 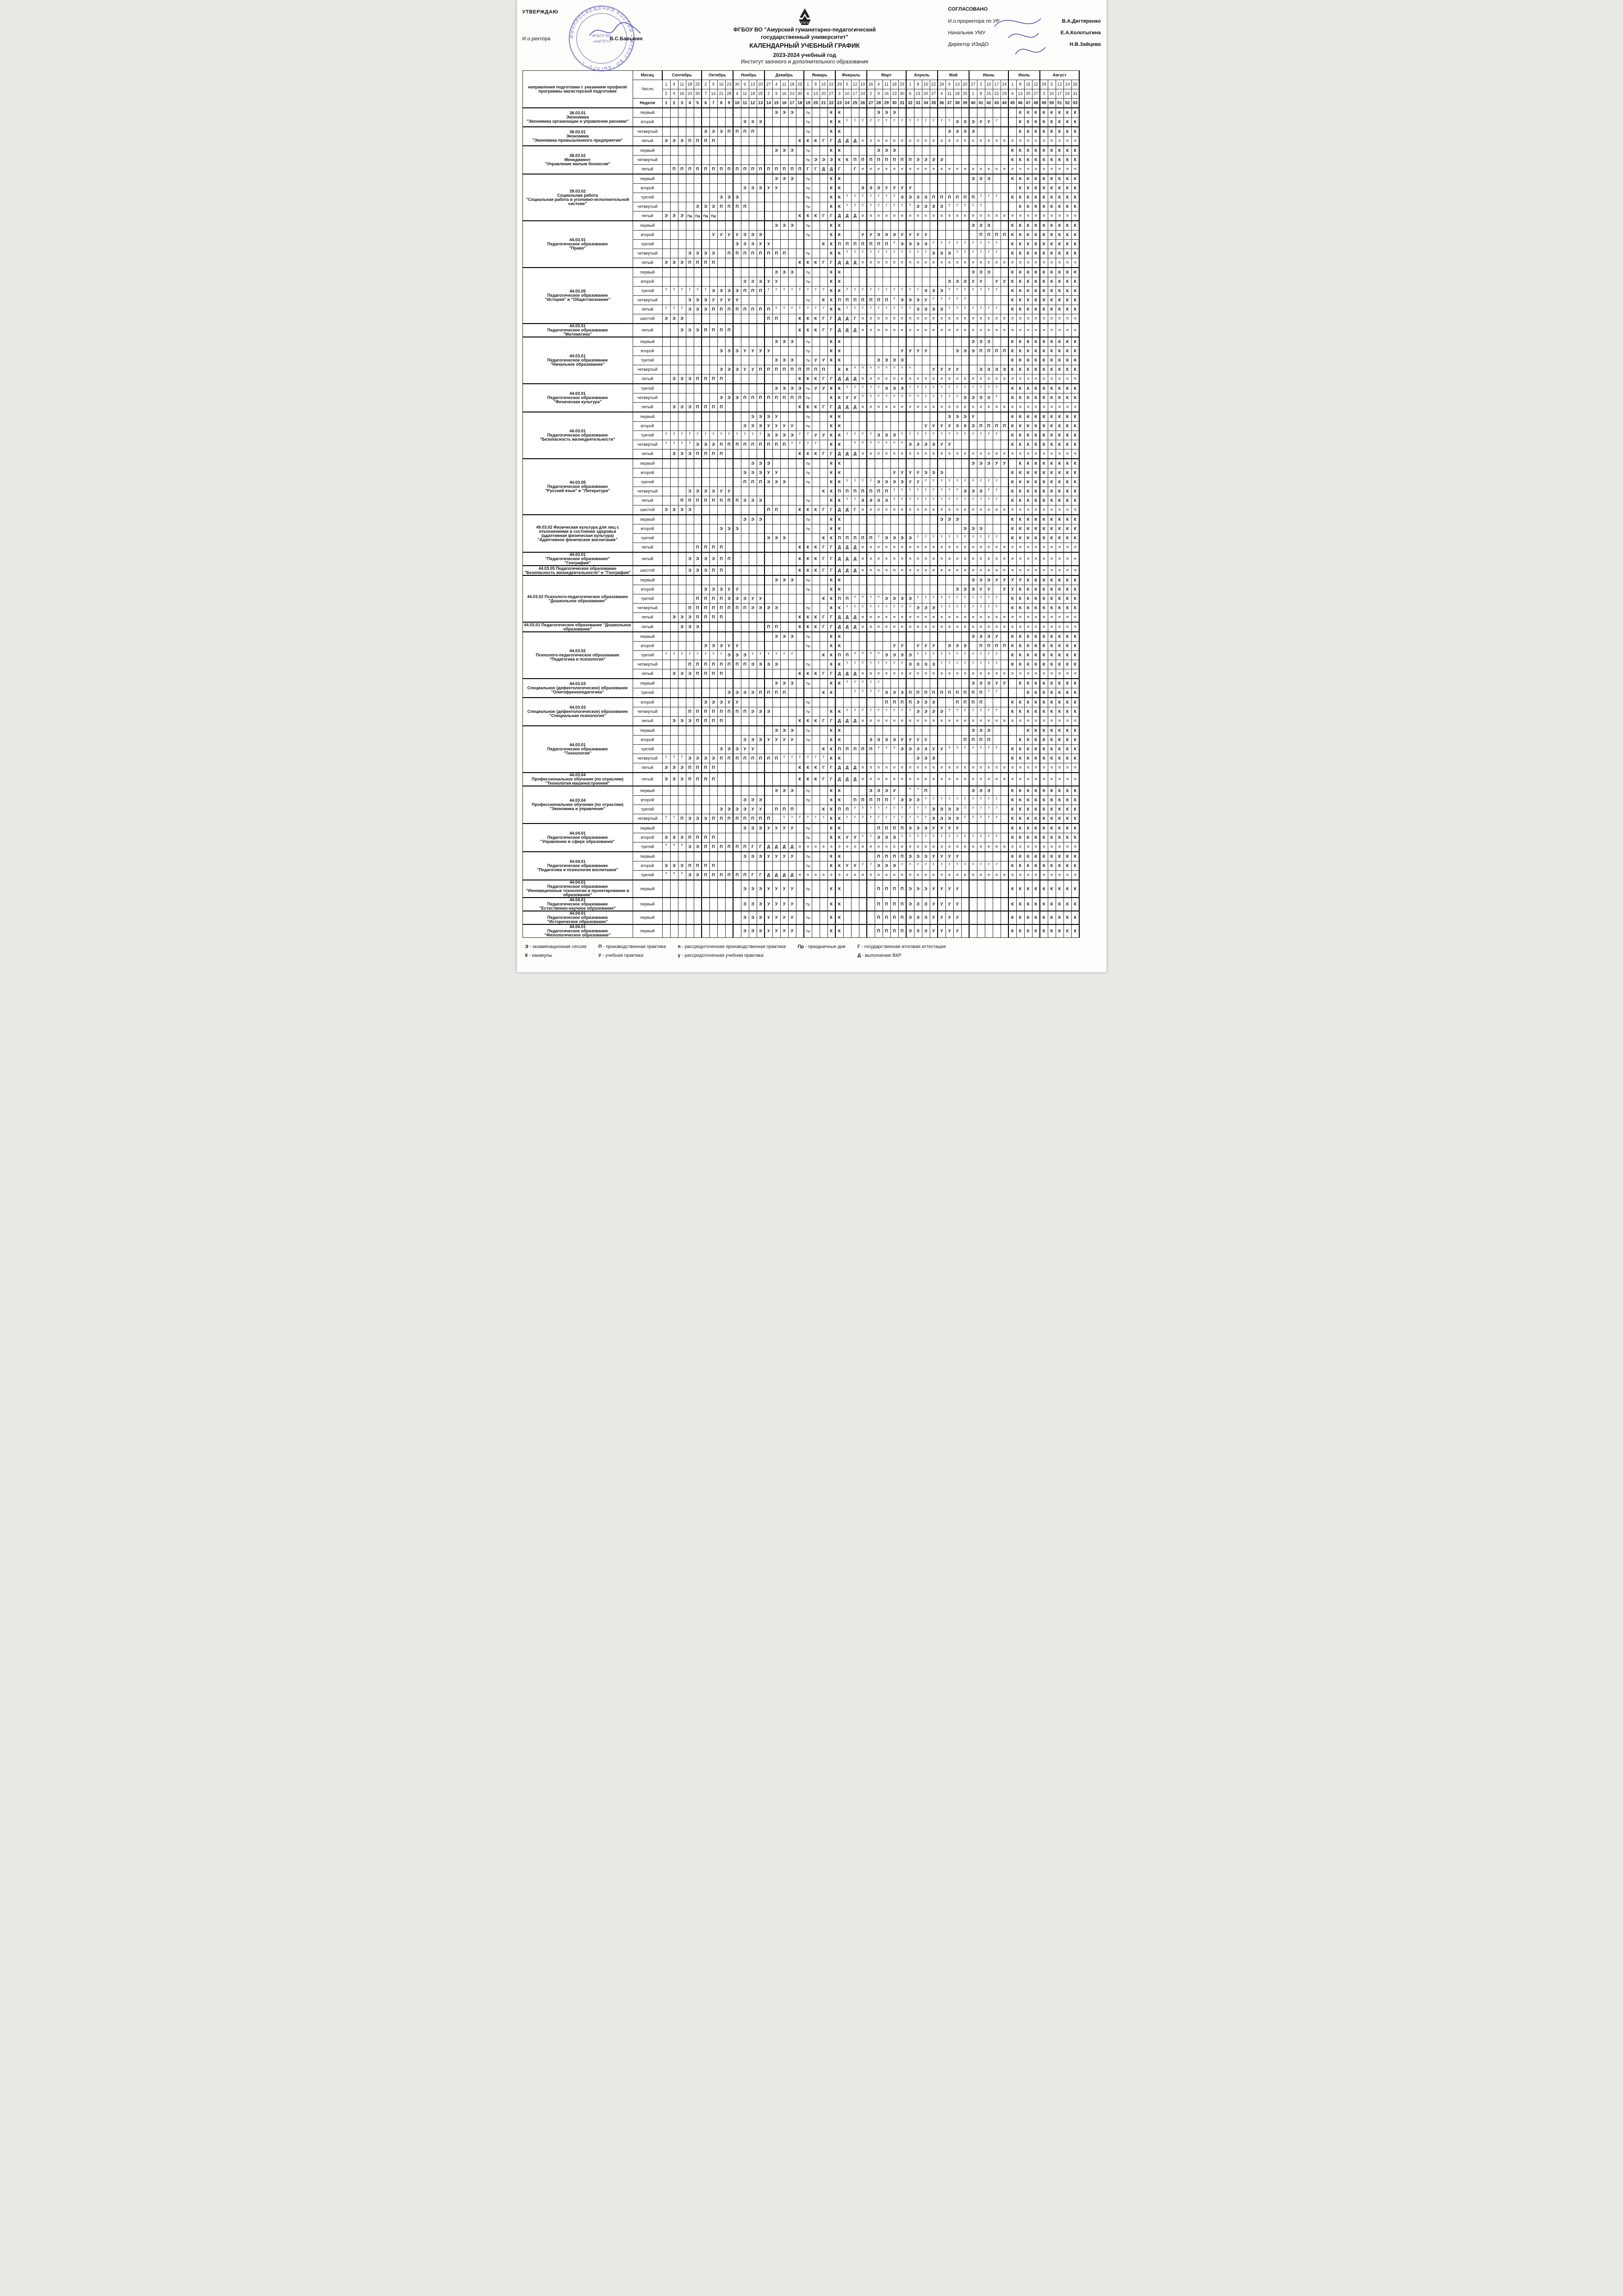 What do you see at coordinates (808, 132) in the screenshot?
I see `week-cell-mark: Пр` at bounding box center [808, 132].